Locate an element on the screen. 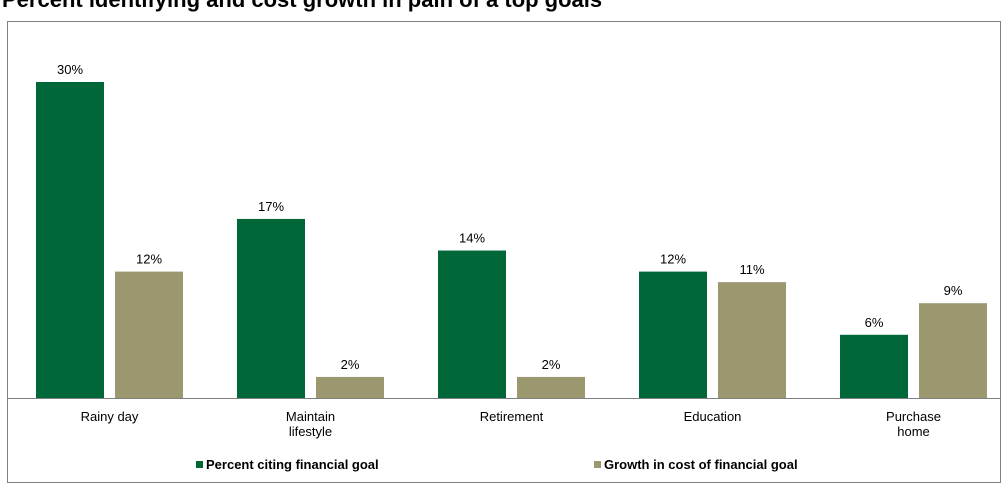 This screenshot has height=484, width=1003. data-label-series1-1: 17% is located at coordinates (271, 206).